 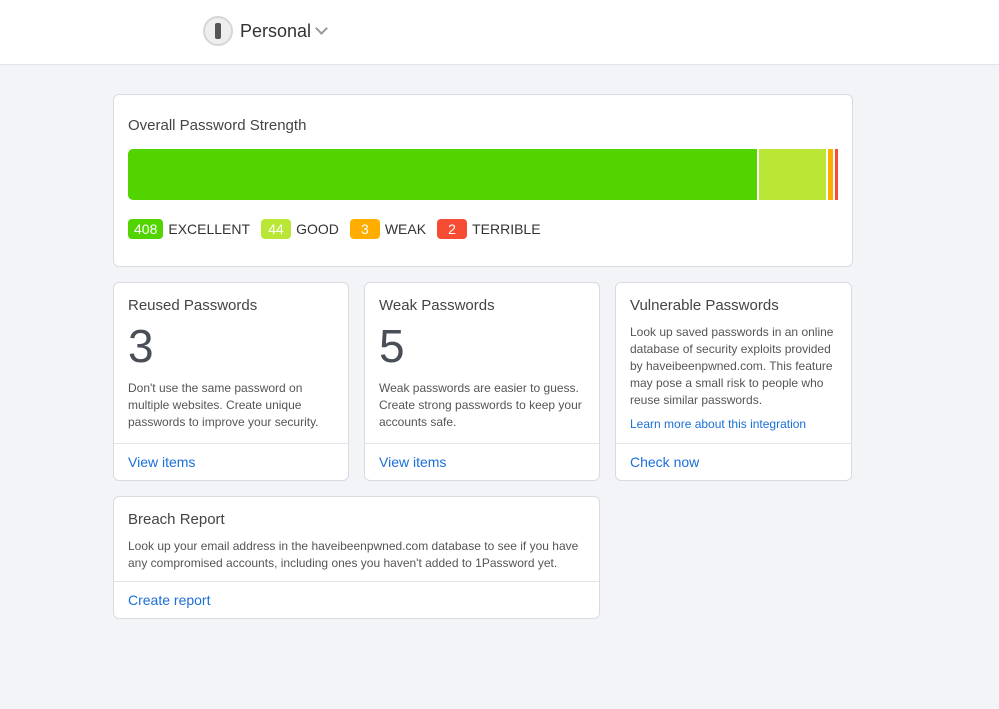 What do you see at coordinates (276, 229) in the screenshot?
I see `good-count-badge: 44` at bounding box center [276, 229].